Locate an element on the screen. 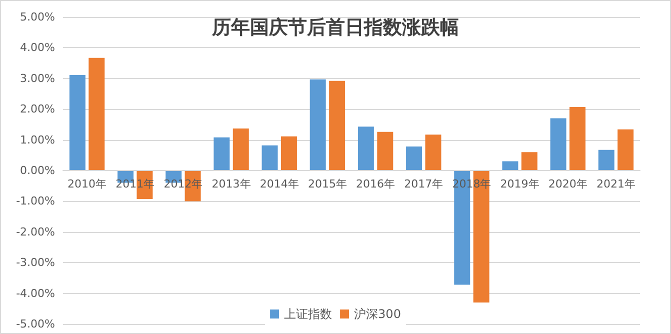  y-tick-label: -2.00% is located at coordinates (35, 231).